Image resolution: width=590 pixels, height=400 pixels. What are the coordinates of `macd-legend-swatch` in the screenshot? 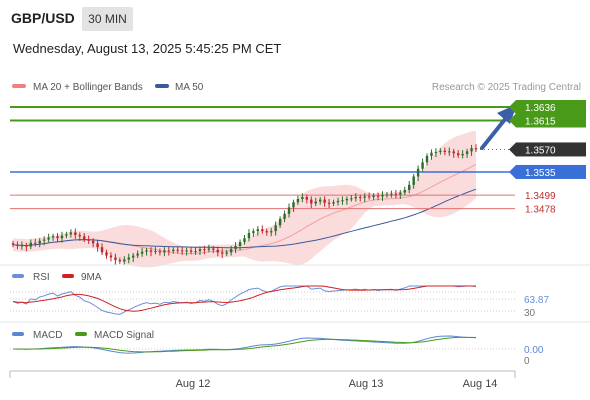 It's located at (18, 334).